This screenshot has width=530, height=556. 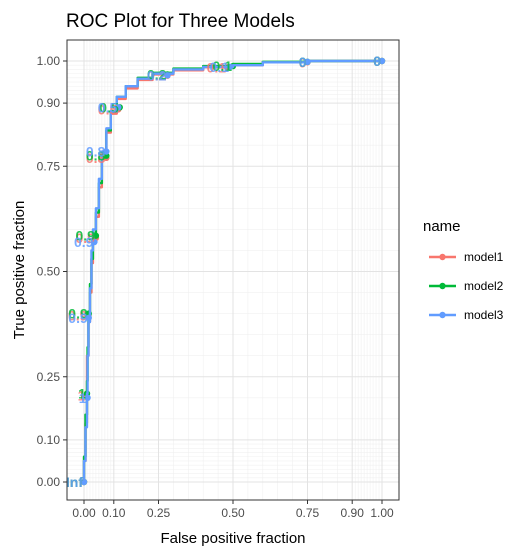 What do you see at coordinates (49, 377) in the screenshot?
I see `y-tick-label: 0.25` at bounding box center [49, 377].